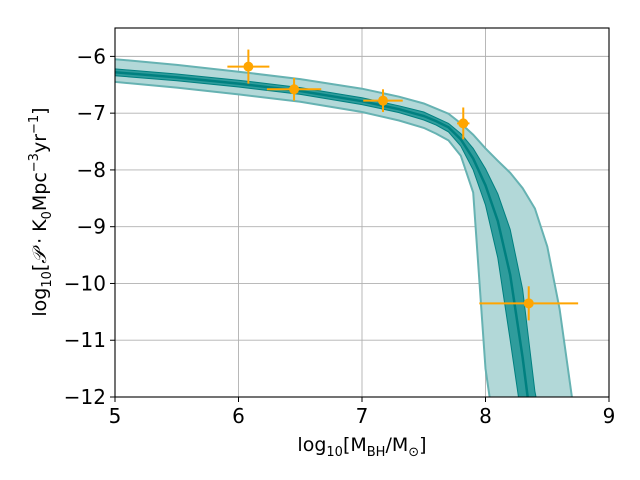  What do you see at coordinates (85, 397) in the screenshot?
I see `y-tick-label: −12` at bounding box center [85, 397].